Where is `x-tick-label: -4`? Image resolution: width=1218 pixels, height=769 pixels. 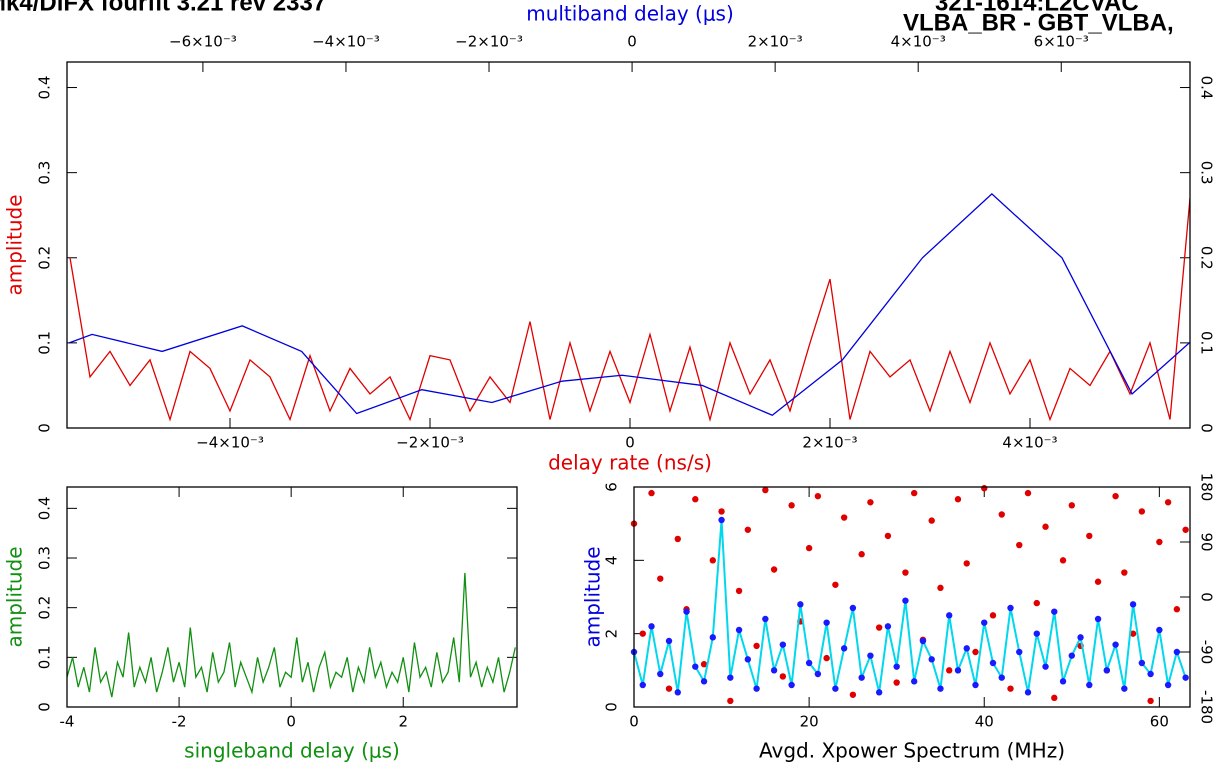
x-tick-label: -4 is located at coordinates (67, 722).